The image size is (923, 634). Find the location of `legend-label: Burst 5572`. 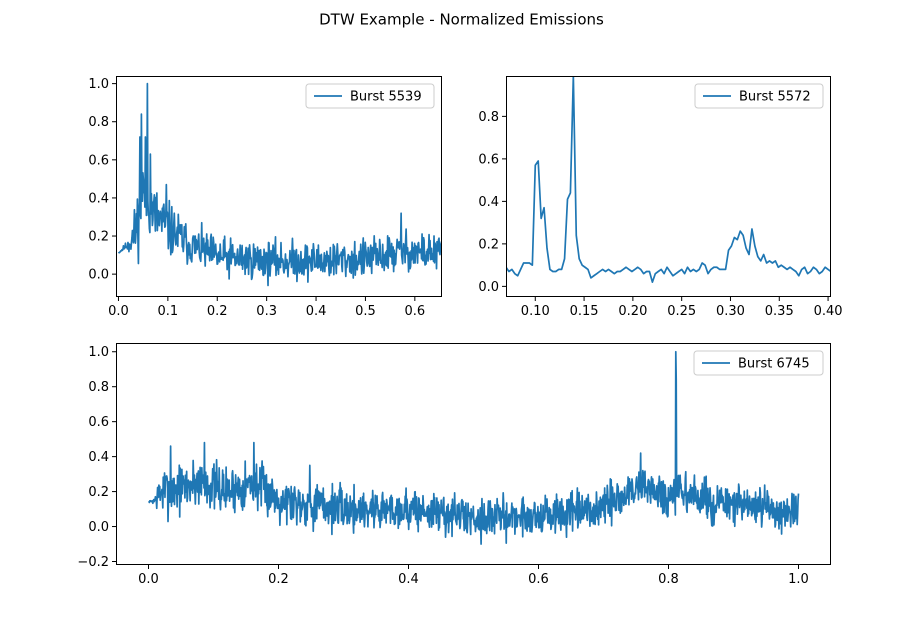

legend-label: Burst 5572 is located at coordinates (775, 97).